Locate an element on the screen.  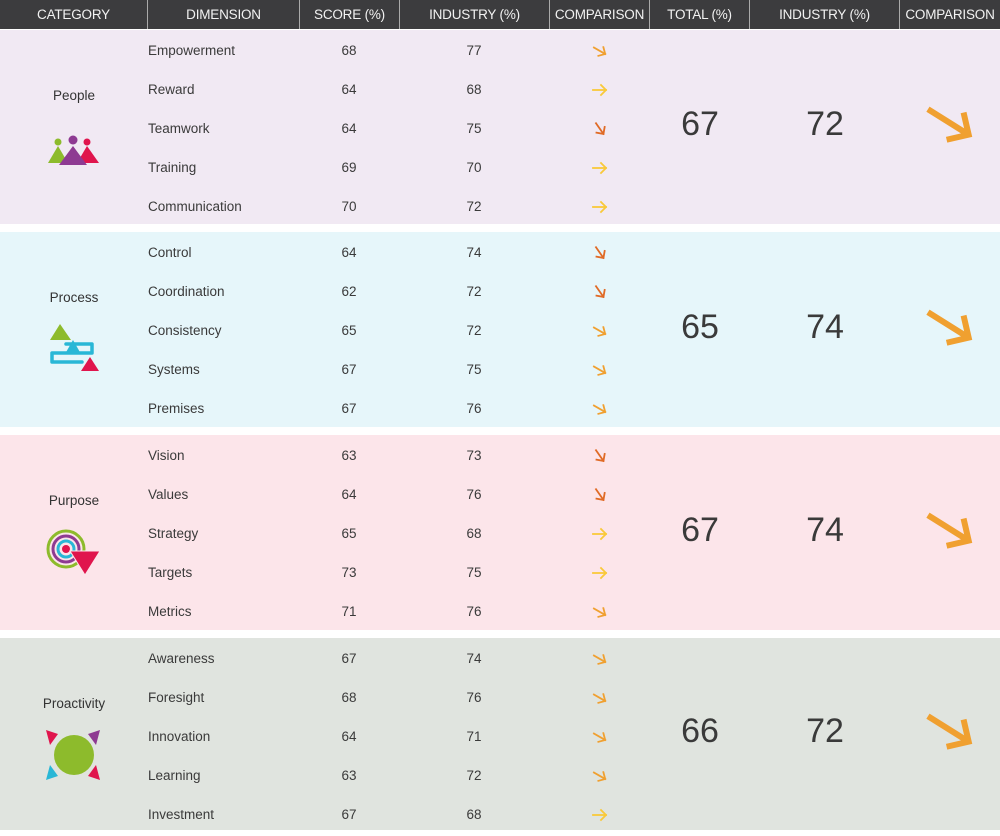
dimension-name: Systems is located at coordinates (174, 369).